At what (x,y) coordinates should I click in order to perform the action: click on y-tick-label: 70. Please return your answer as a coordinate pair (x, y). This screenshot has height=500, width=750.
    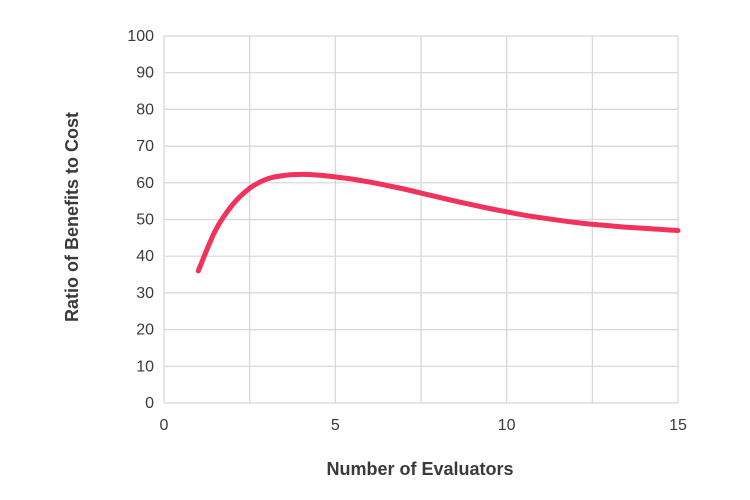
    Looking at the image, I should click on (145, 146).